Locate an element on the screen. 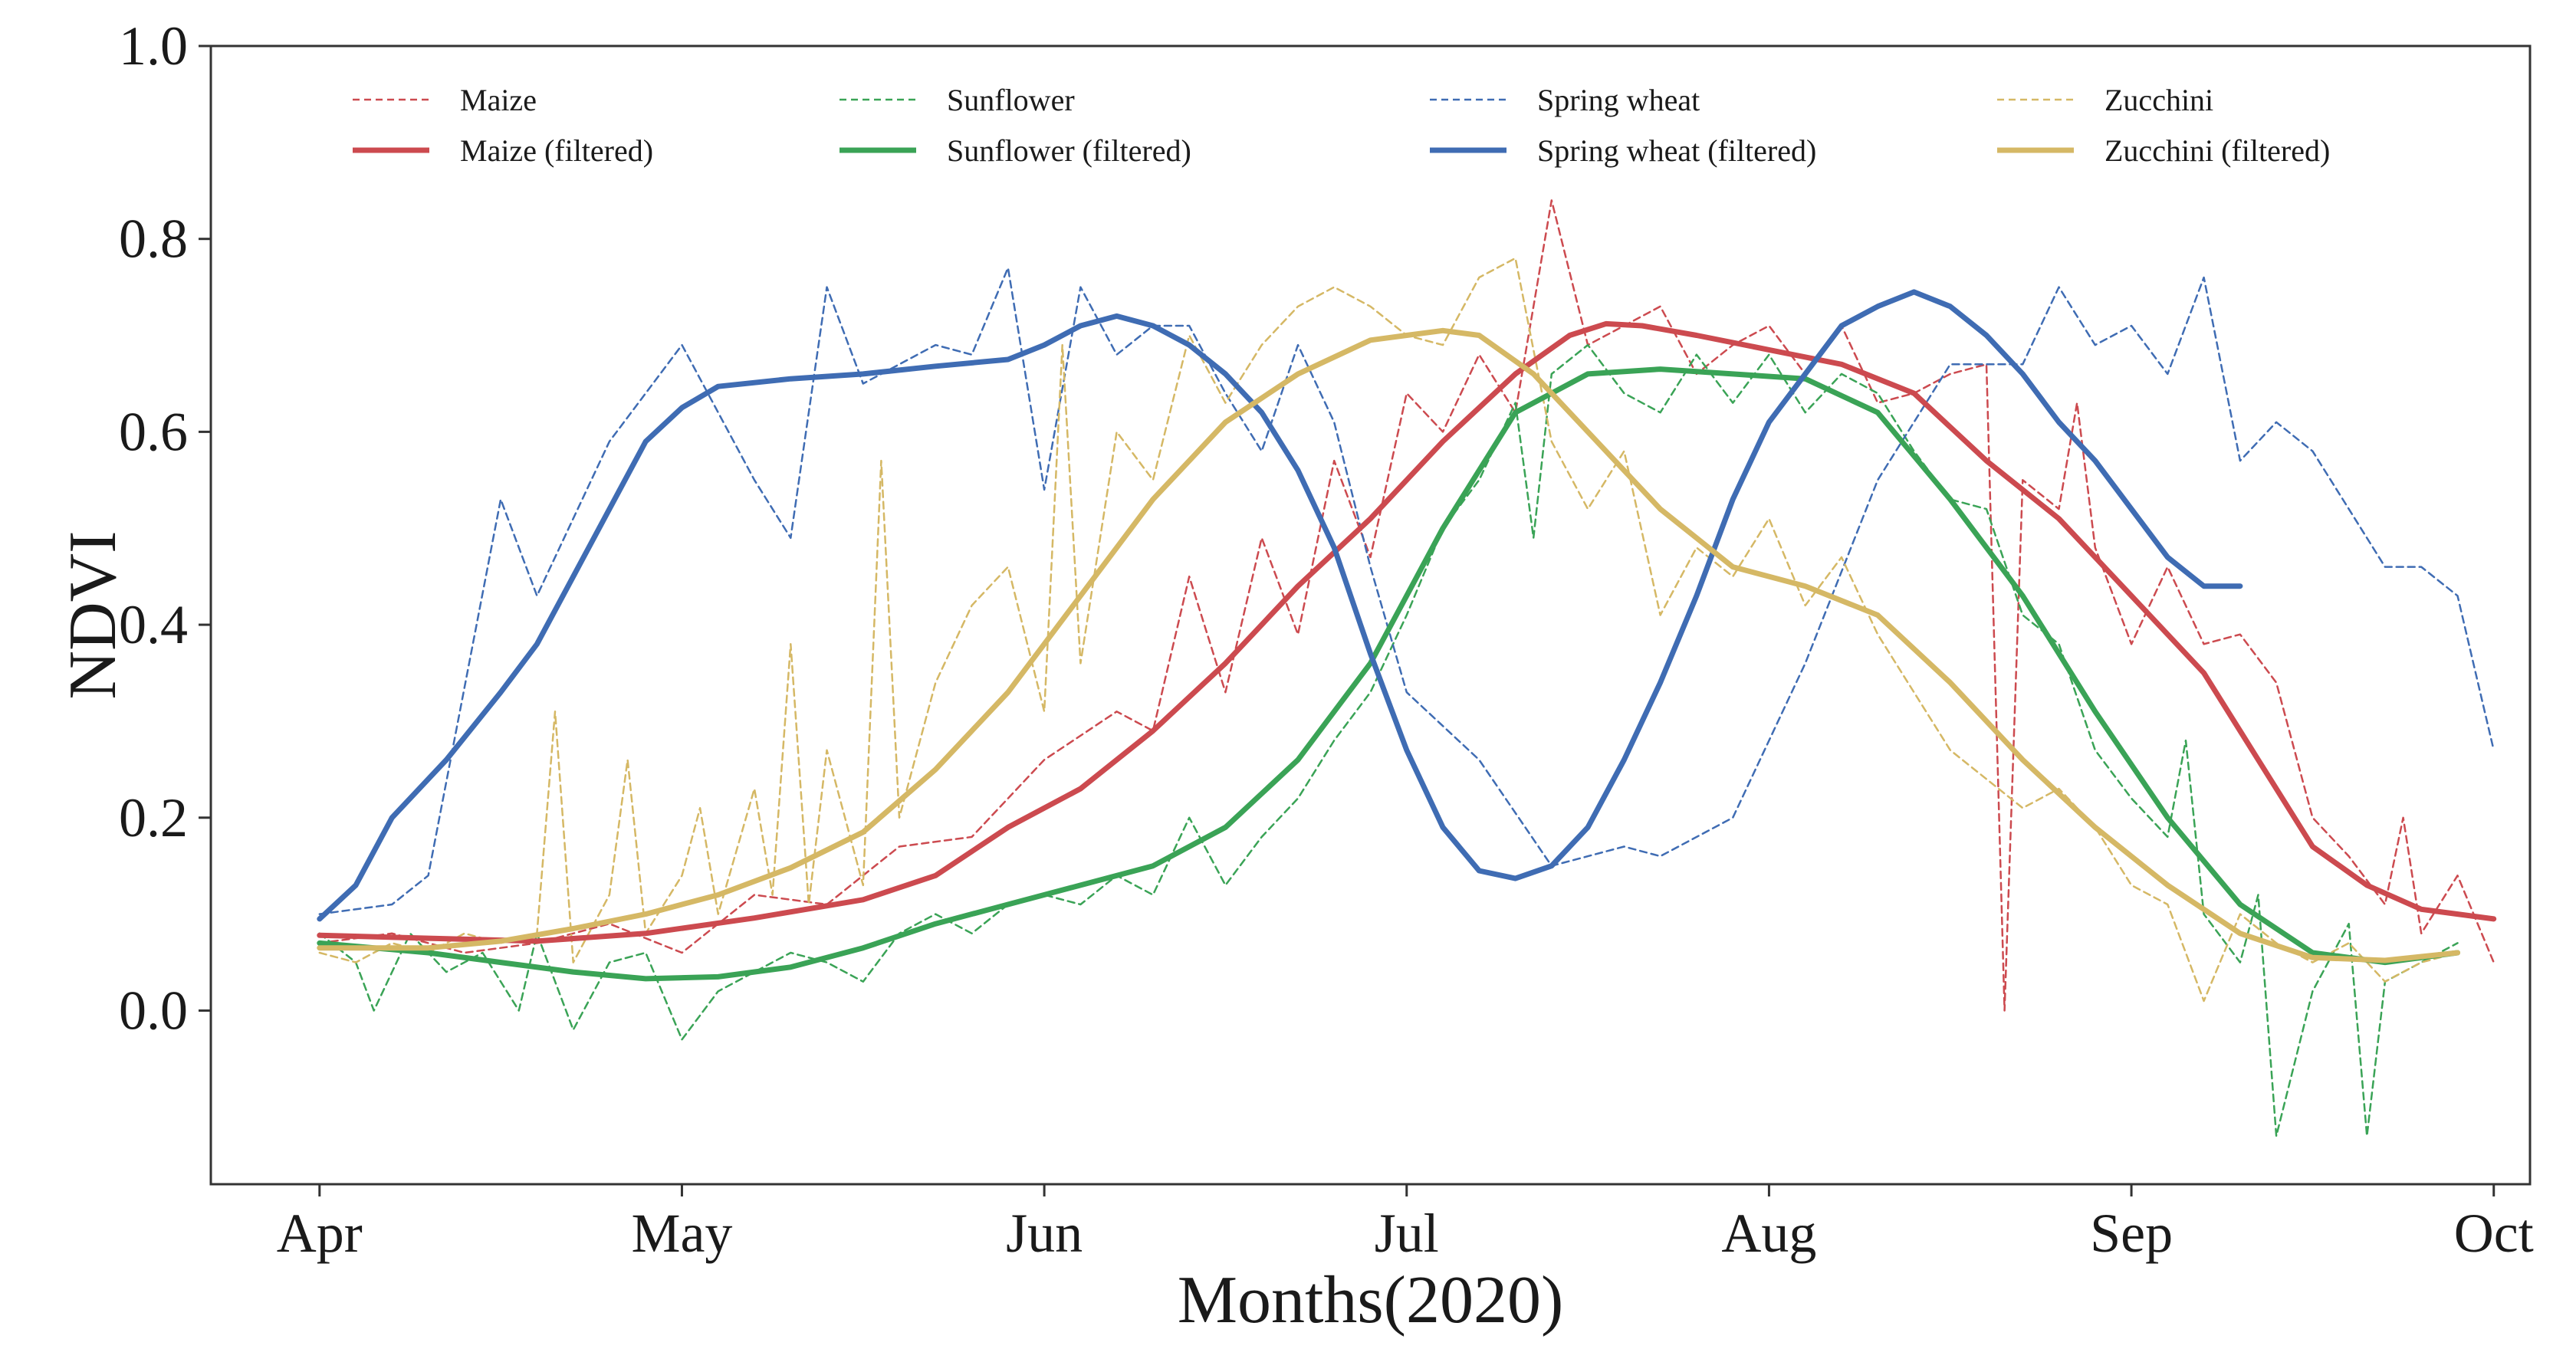  x-tick-label: May is located at coordinates (681, 1233).